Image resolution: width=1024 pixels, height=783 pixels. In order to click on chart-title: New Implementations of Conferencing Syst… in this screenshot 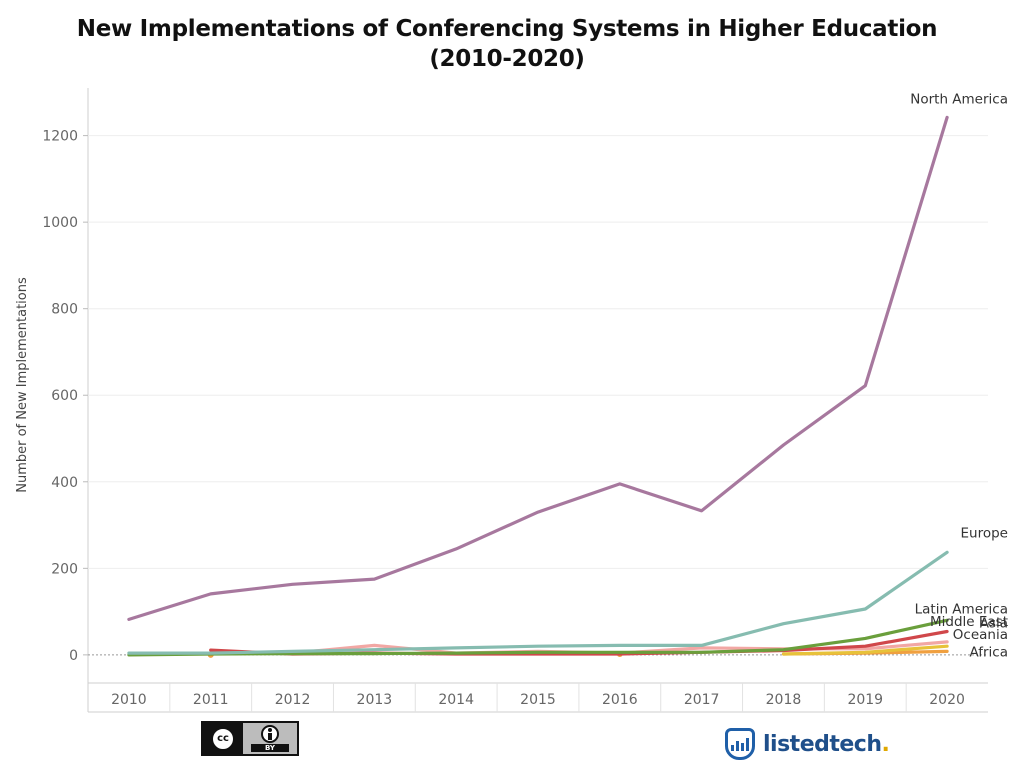, I will do `click(507, 44)`.